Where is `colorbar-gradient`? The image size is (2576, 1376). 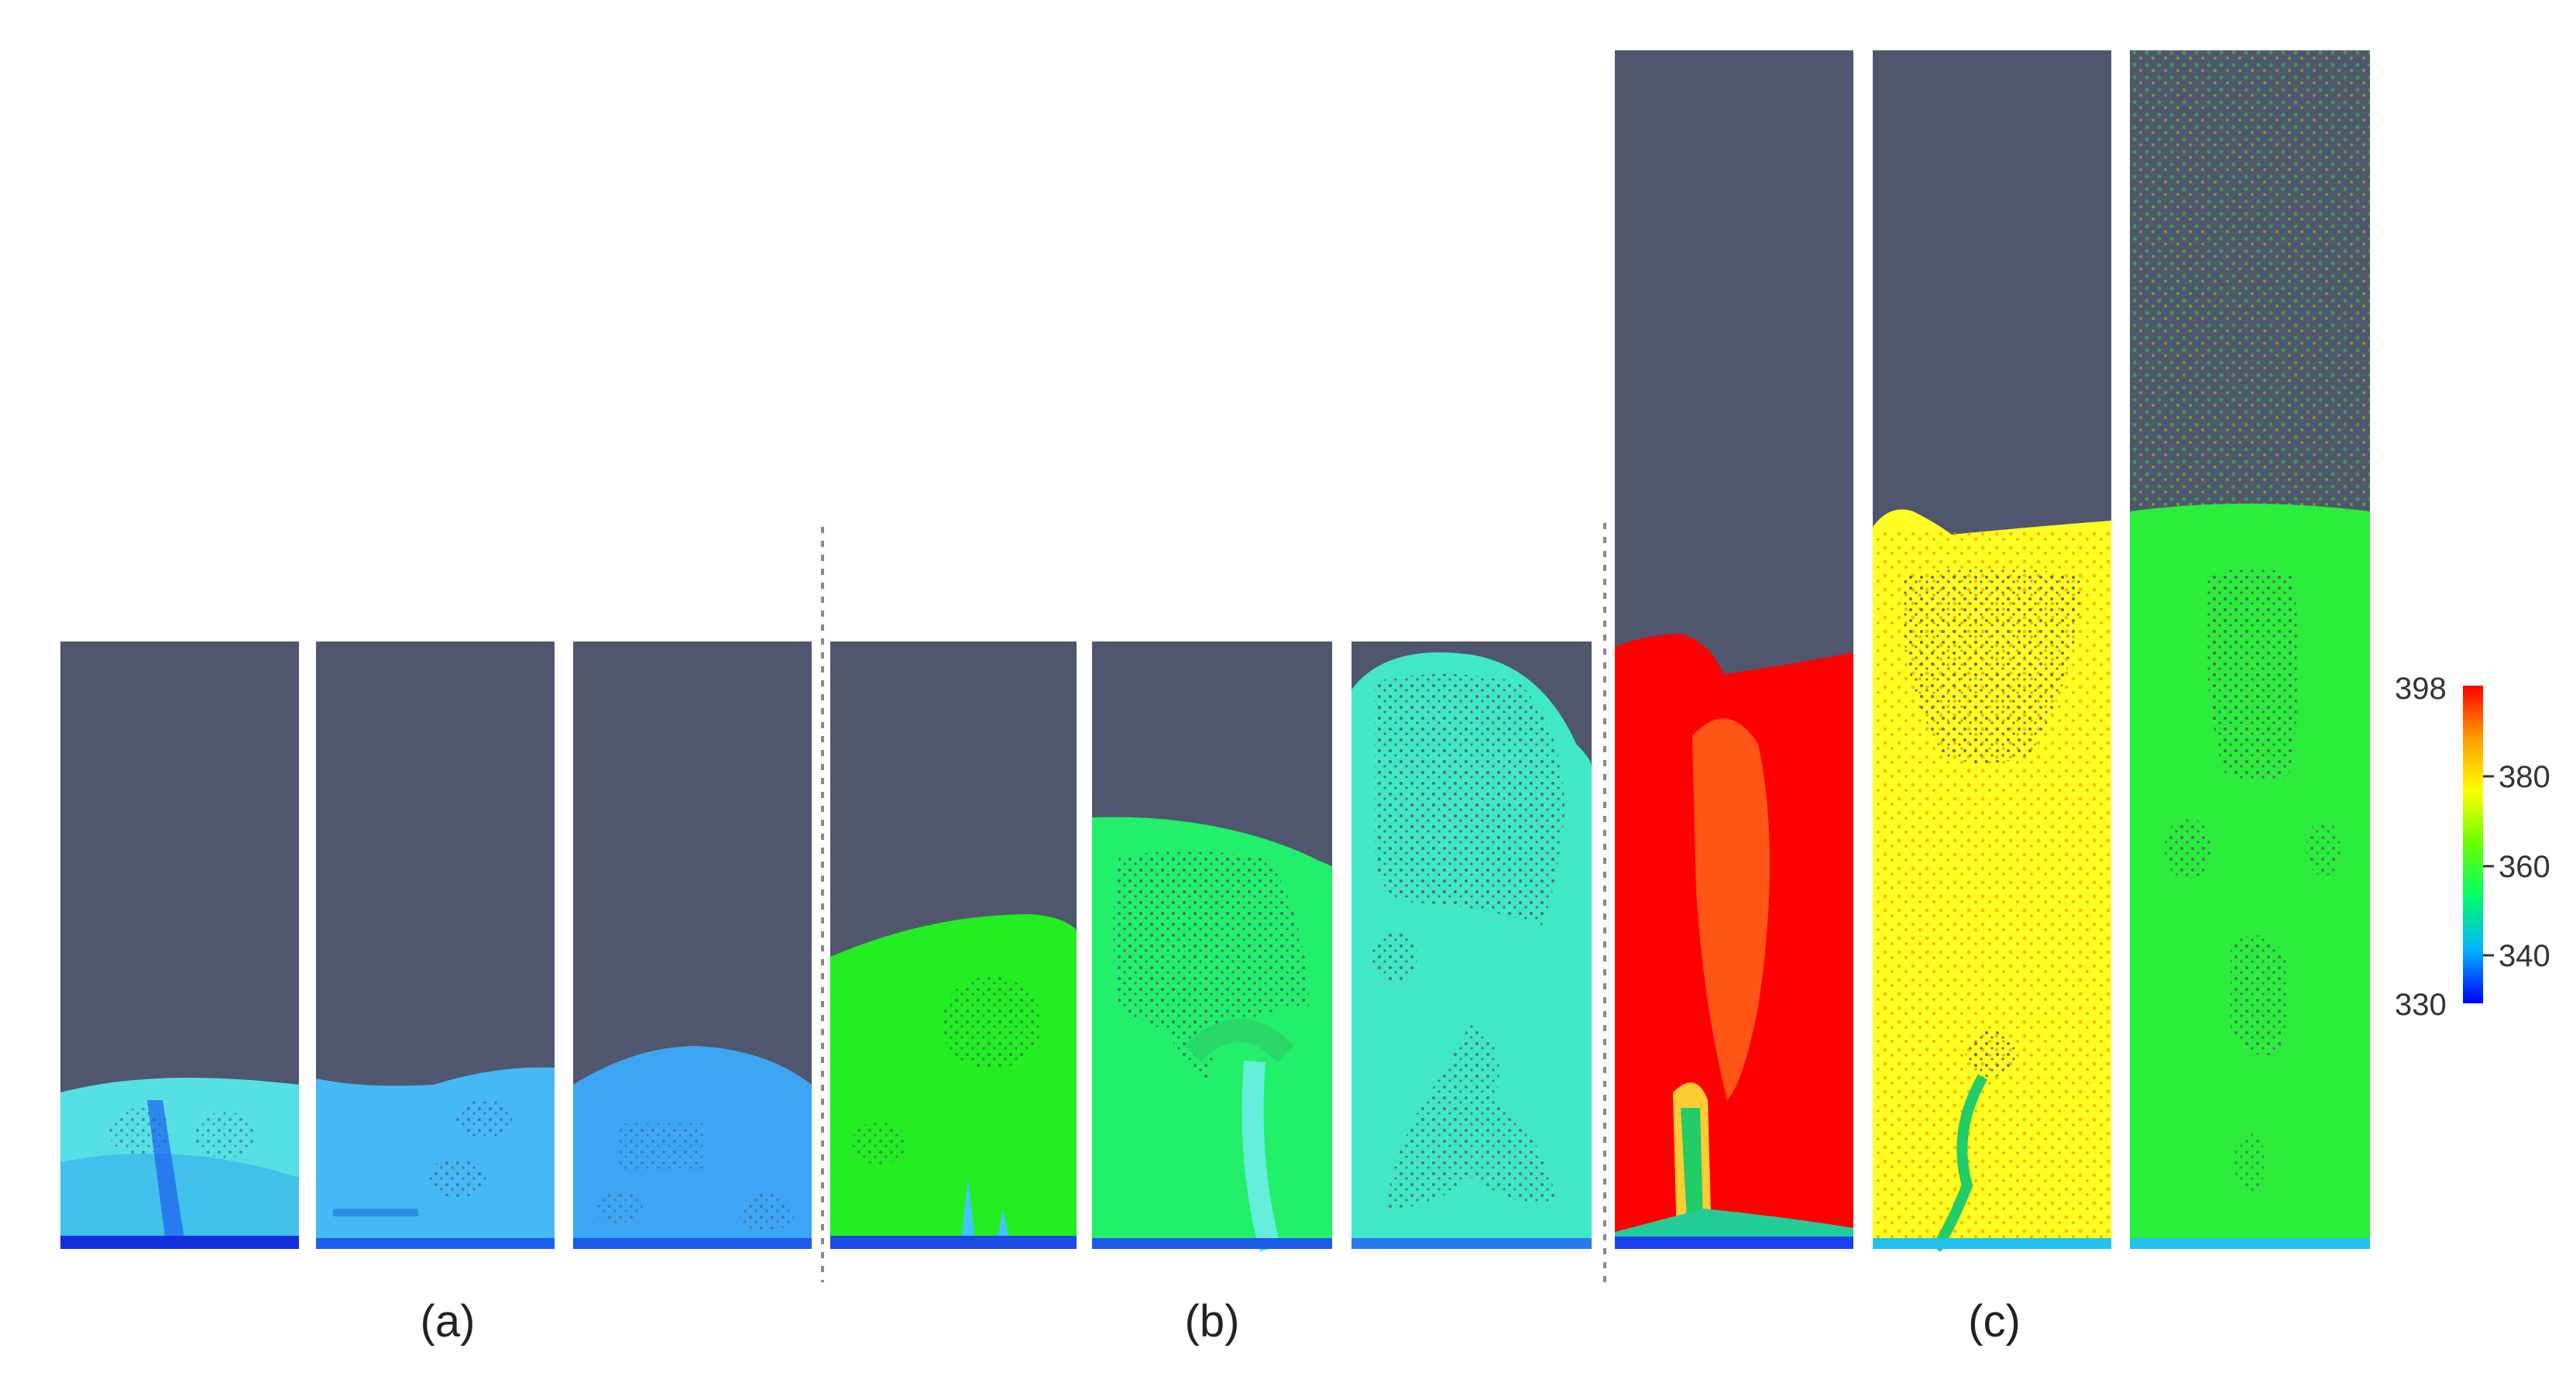 colorbar-gradient is located at coordinates (2473, 844).